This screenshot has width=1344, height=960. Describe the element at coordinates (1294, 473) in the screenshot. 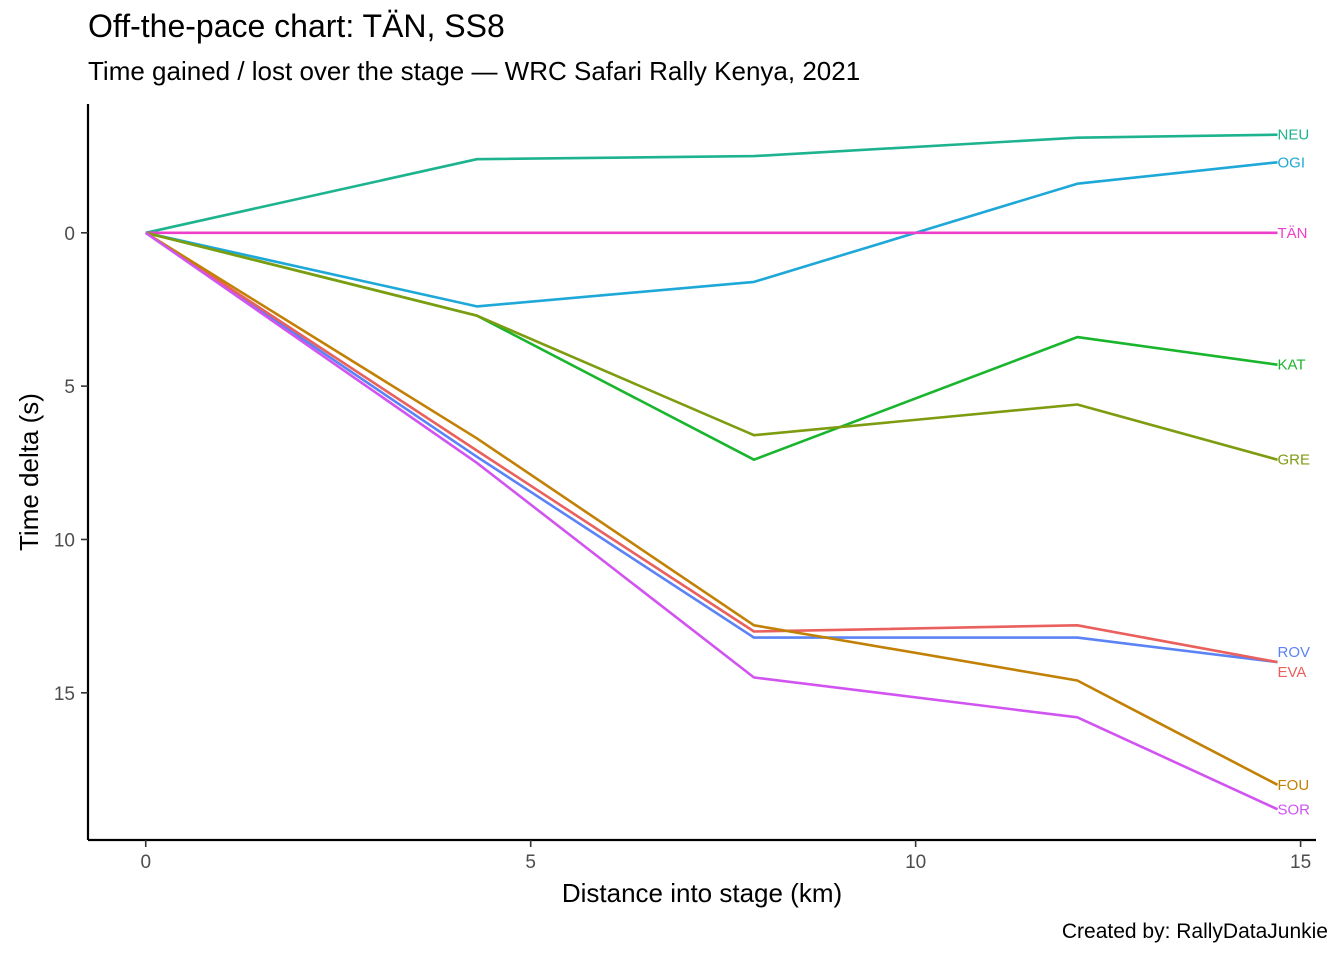

I see `end-labels-layer: NEU OGI TÄN KAT GRE ROV EVA FOU SOR` at that location.